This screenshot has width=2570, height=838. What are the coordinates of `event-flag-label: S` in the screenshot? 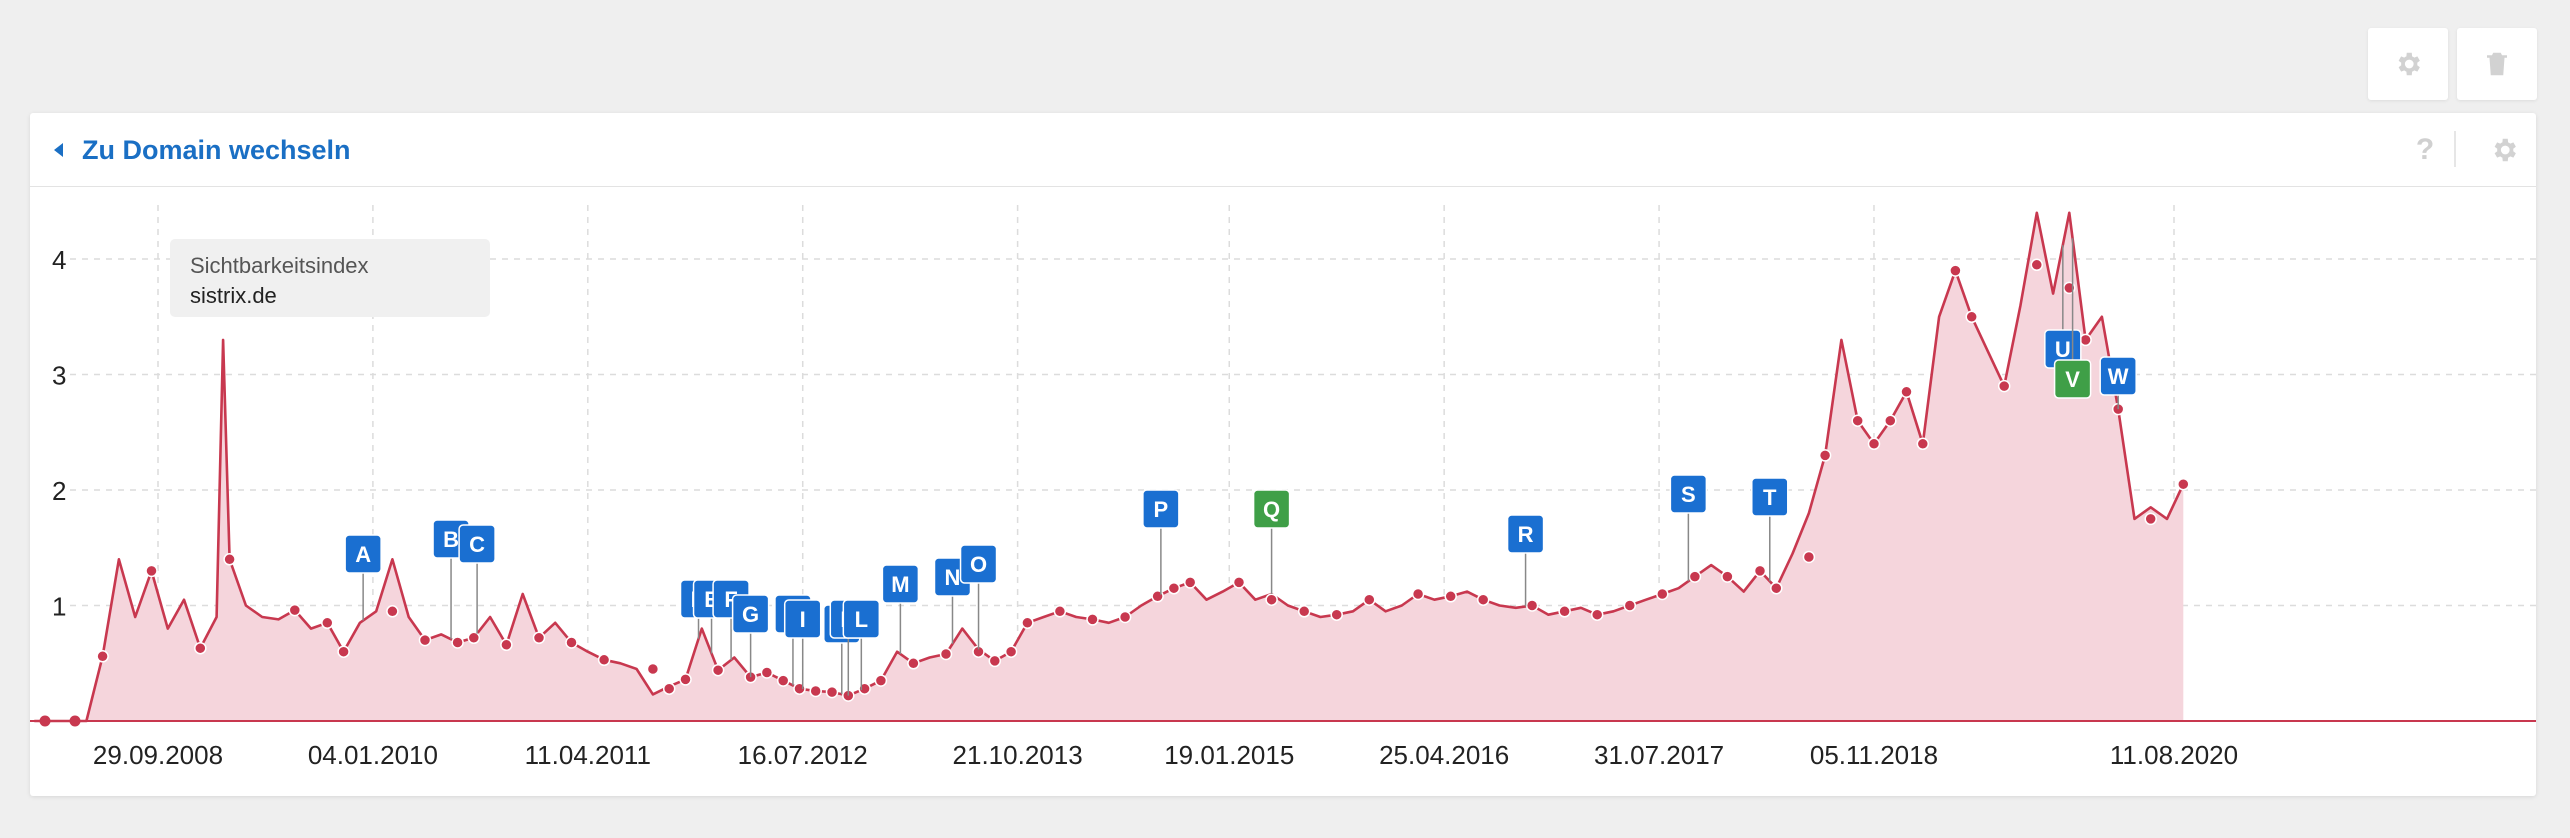 It's located at (1688, 494).